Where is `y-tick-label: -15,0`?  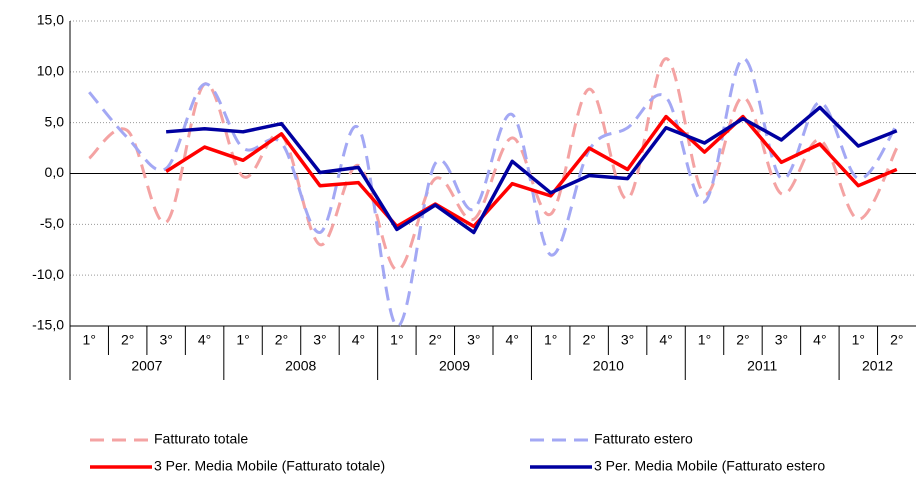 y-tick-label: -15,0 is located at coordinates (48, 325).